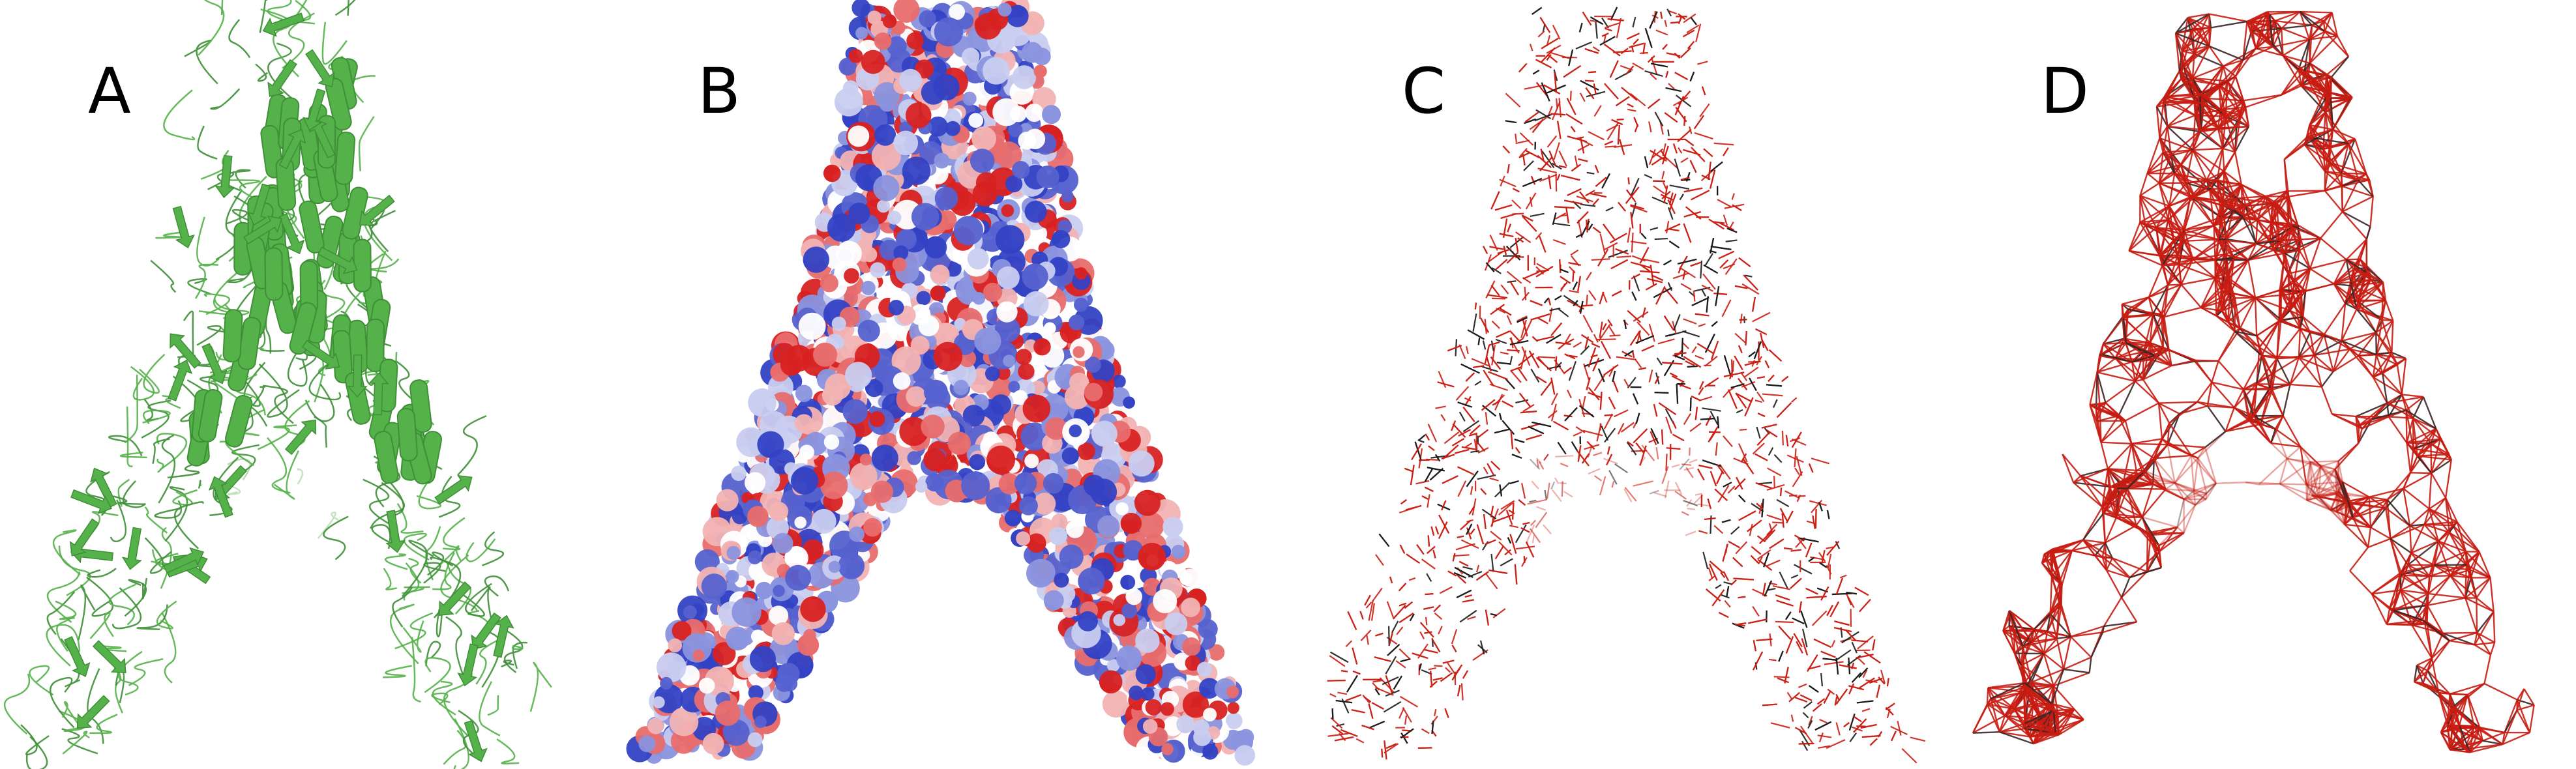 This screenshot has width=2576, height=769. What do you see at coordinates (109, 91) in the screenshot?
I see `panel-label-a: A` at bounding box center [109, 91].